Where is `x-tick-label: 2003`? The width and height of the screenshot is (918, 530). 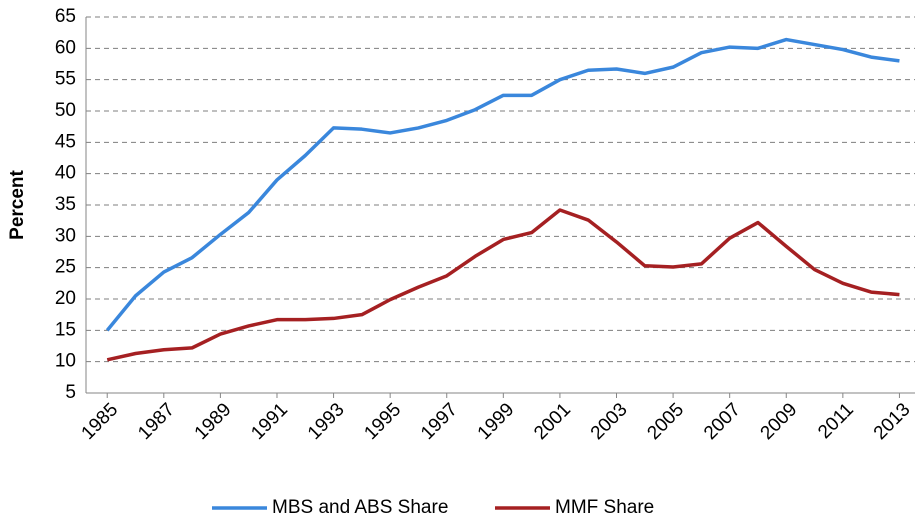
x-tick-label: 2003 is located at coordinates (609, 421).